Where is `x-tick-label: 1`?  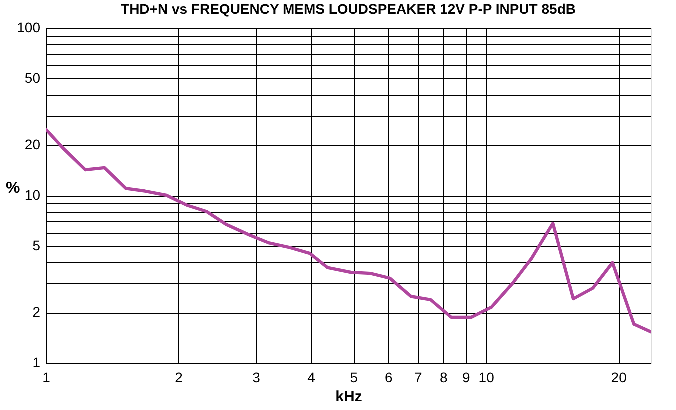 x-tick-label: 1 is located at coordinates (46, 378).